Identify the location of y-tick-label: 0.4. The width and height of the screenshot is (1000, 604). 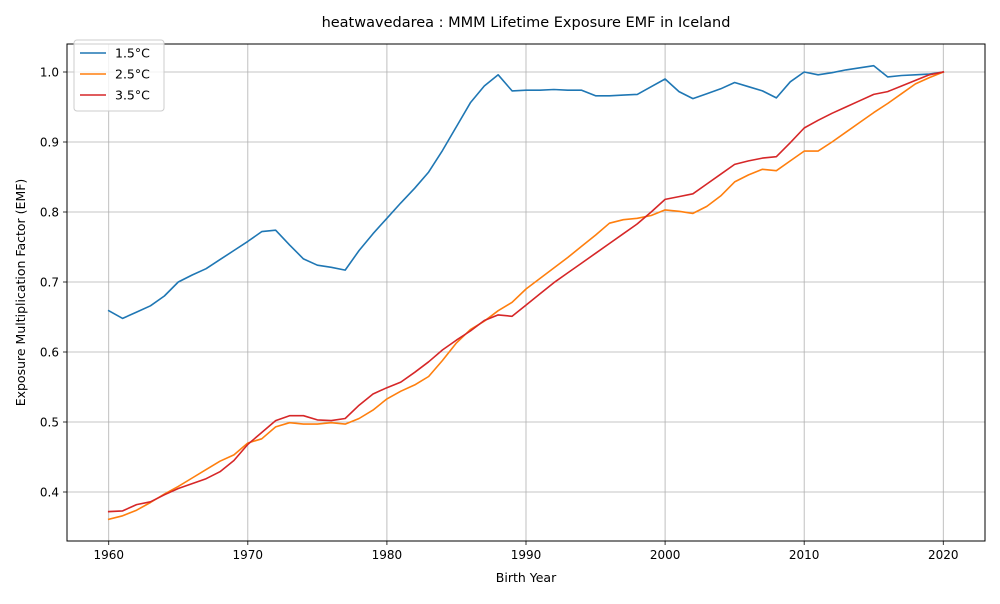
(49, 493).